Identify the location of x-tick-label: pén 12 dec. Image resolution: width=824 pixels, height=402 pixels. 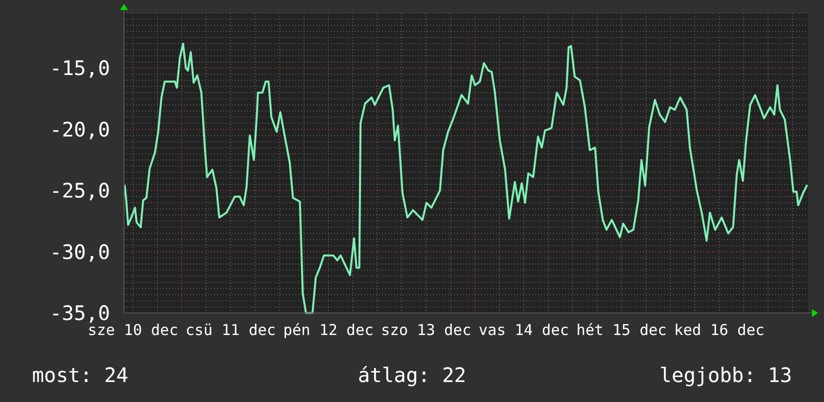
(328, 330).